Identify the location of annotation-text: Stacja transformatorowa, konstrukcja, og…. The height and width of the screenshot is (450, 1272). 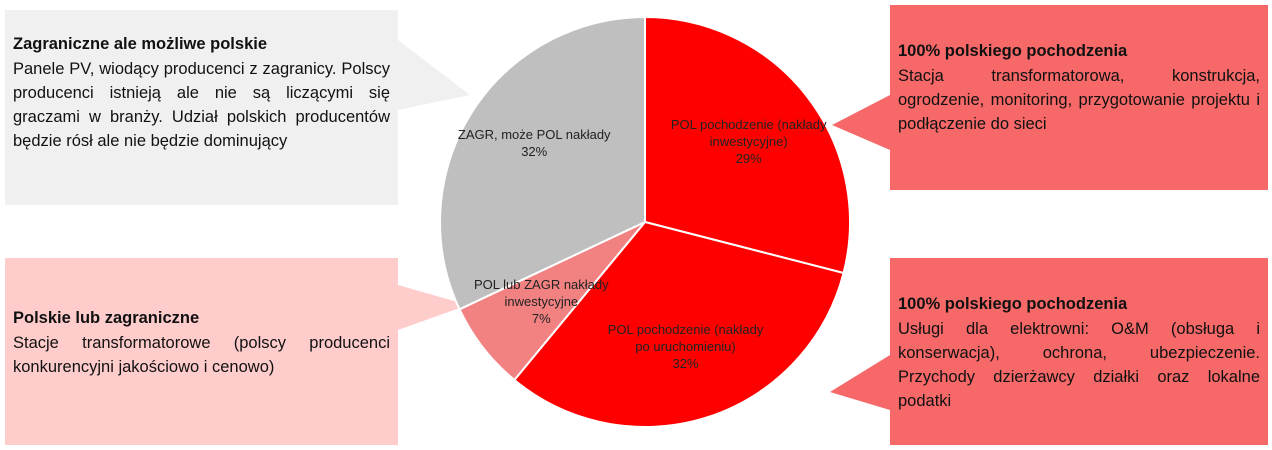
(1079, 100).